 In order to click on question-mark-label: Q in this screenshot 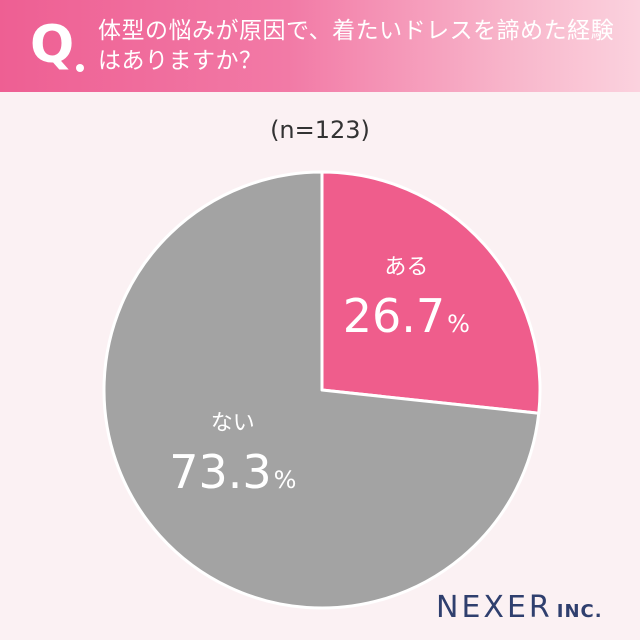, I will do `click(52, 45)`.